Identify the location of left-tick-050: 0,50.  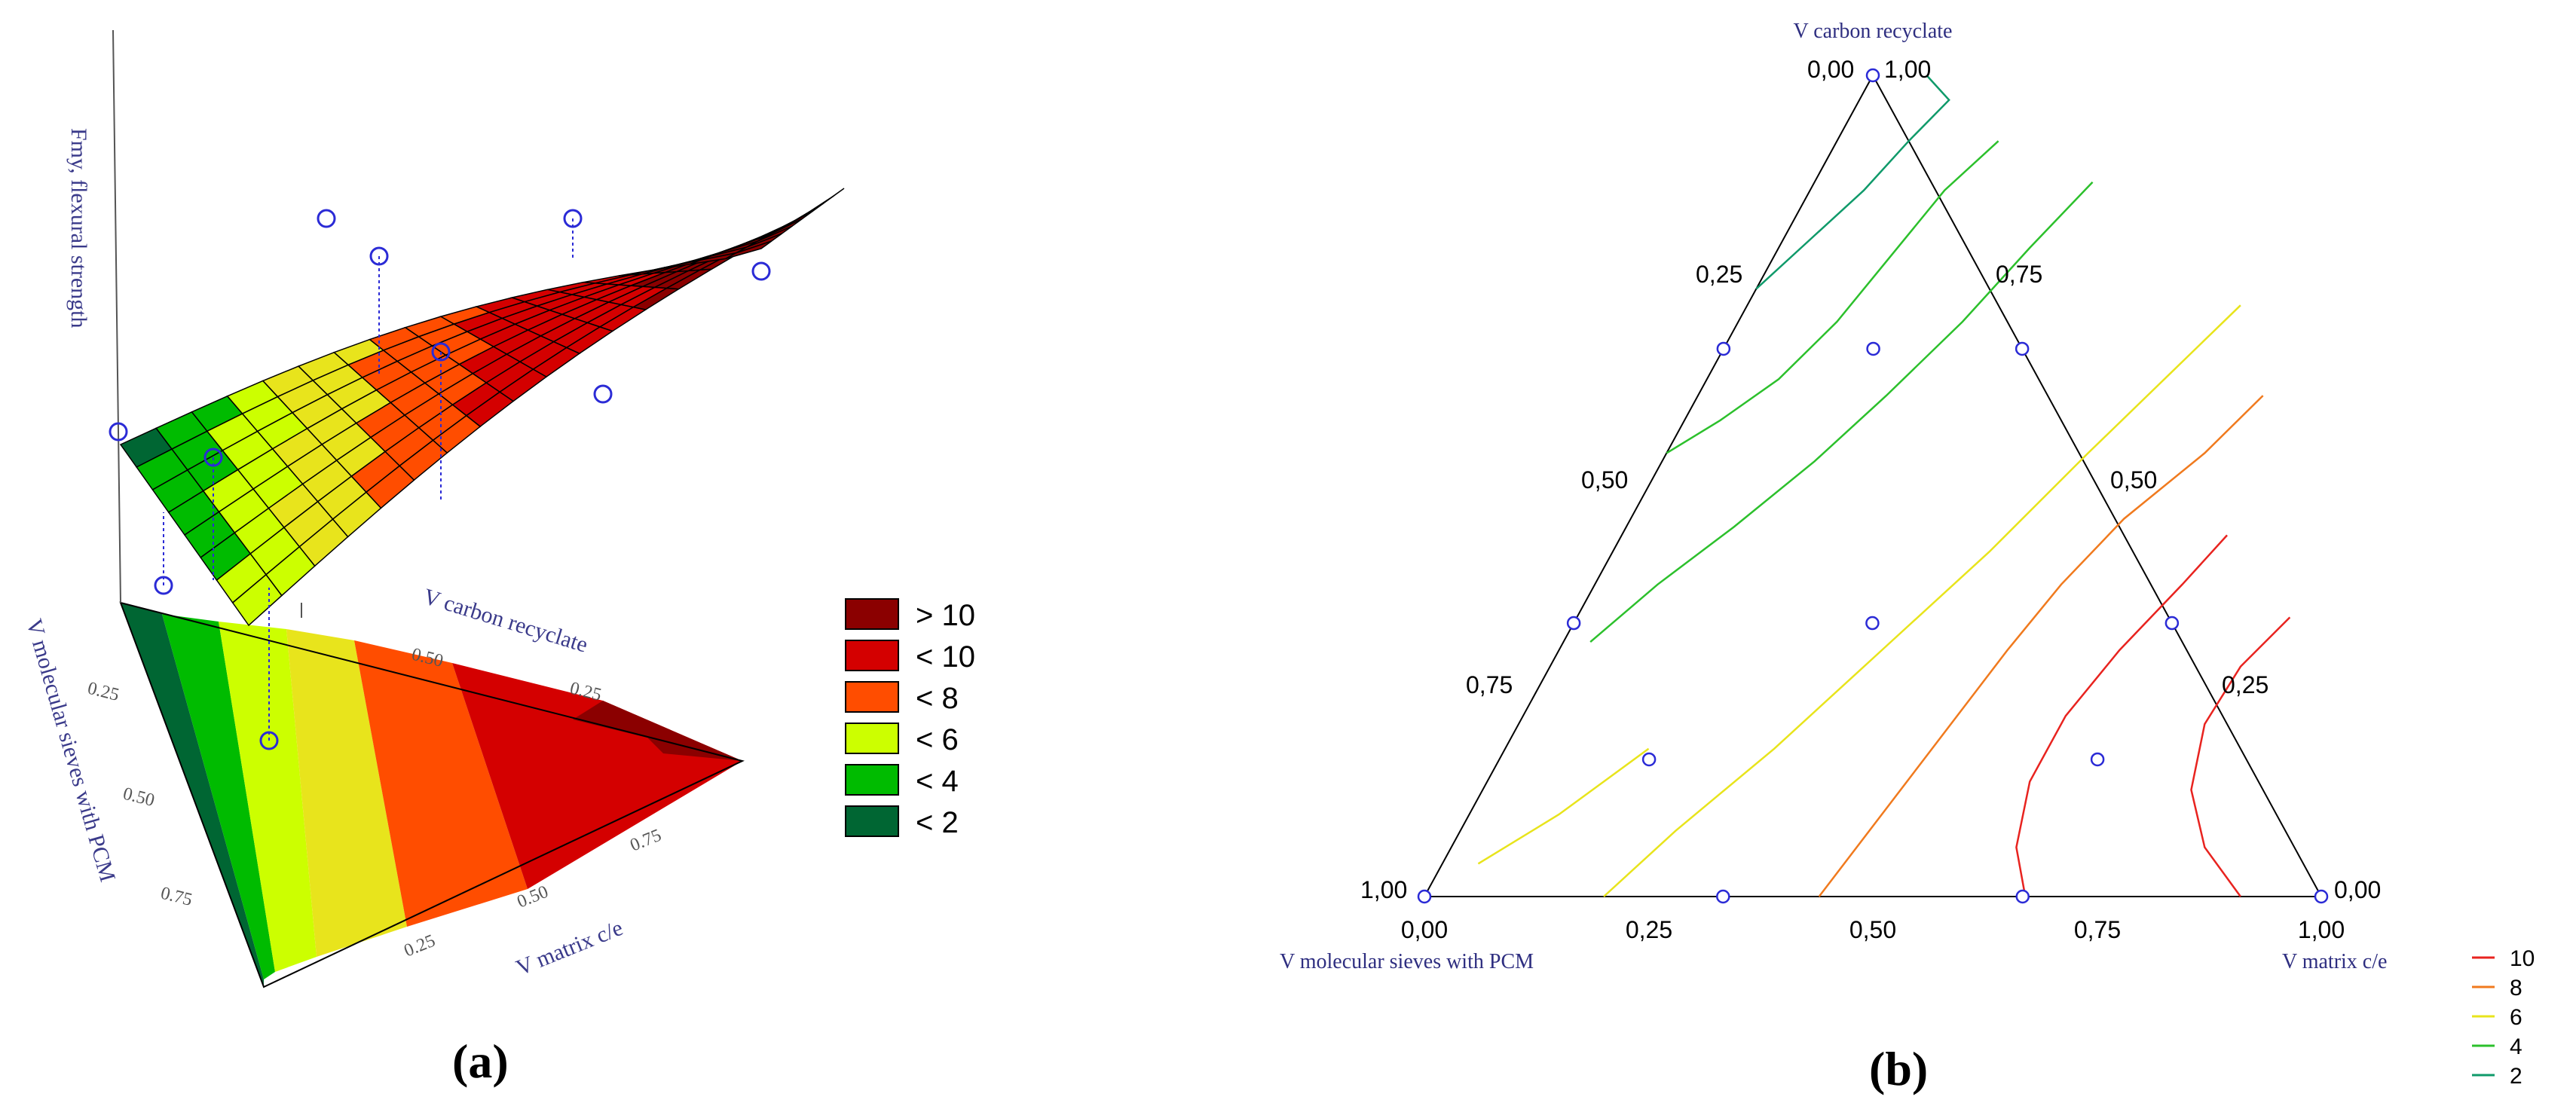
(1604, 479).